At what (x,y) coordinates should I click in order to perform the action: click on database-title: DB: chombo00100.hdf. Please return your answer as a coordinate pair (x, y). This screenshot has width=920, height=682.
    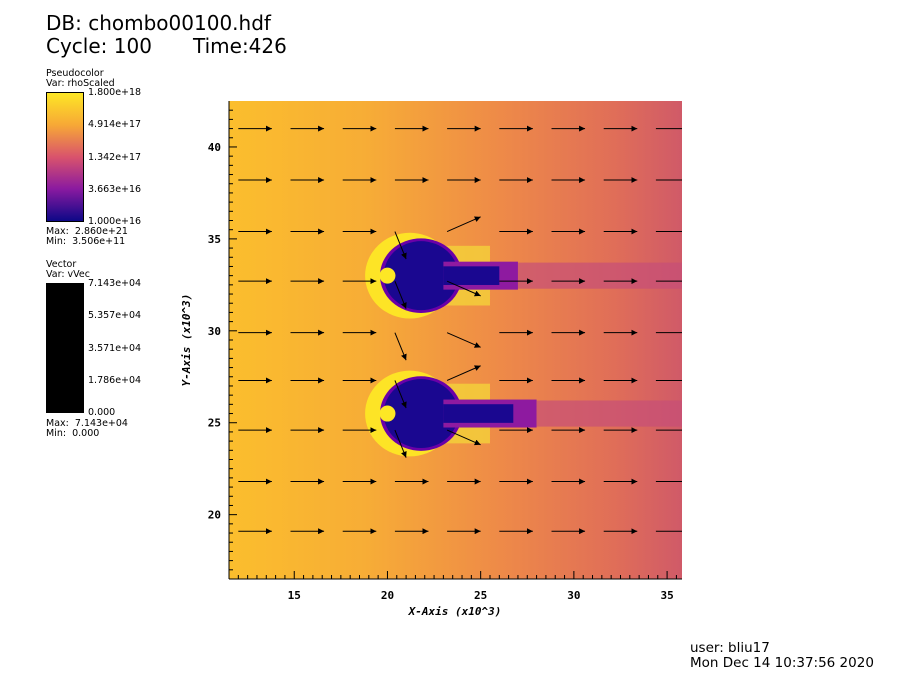
    Looking at the image, I should click on (158, 23).